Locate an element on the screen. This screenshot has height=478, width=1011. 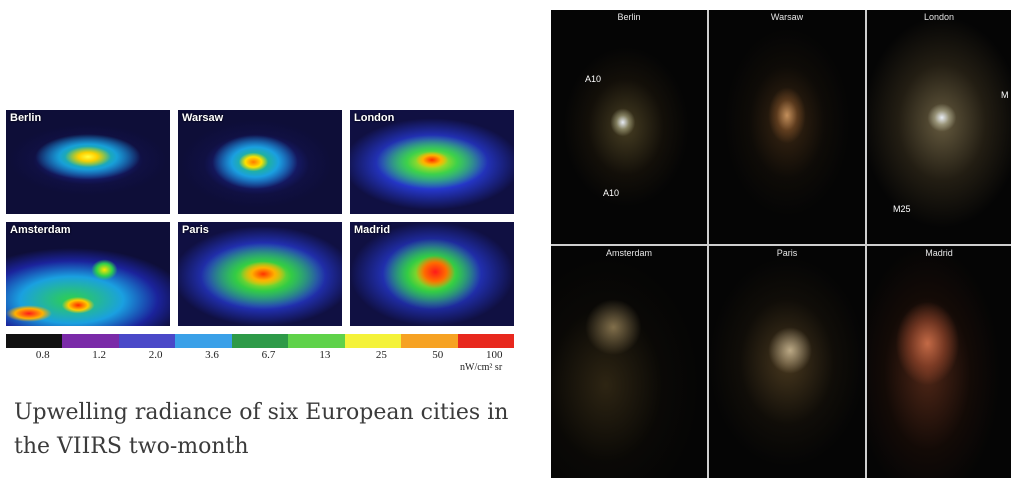
grid-divider is located at coordinates (781, 245).